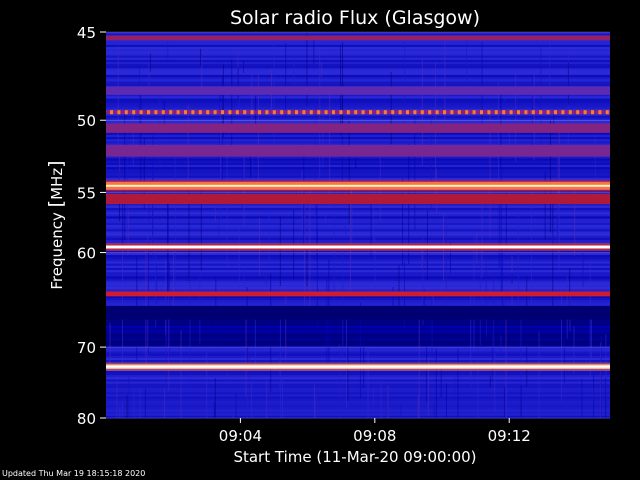 The width and height of the screenshot is (640, 480). I want to click on y-axis-label-unit: MHz, so click(57, 184).